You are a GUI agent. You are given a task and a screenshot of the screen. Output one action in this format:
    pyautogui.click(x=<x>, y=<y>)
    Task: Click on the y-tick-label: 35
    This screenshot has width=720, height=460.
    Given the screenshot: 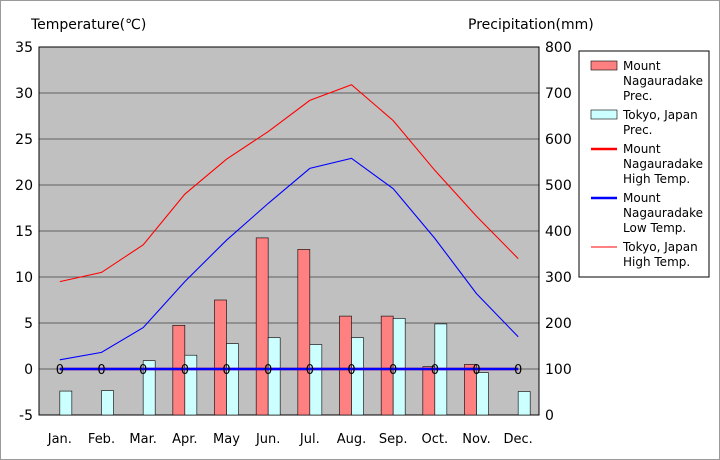 What is the action you would take?
    pyautogui.click(x=24, y=48)
    